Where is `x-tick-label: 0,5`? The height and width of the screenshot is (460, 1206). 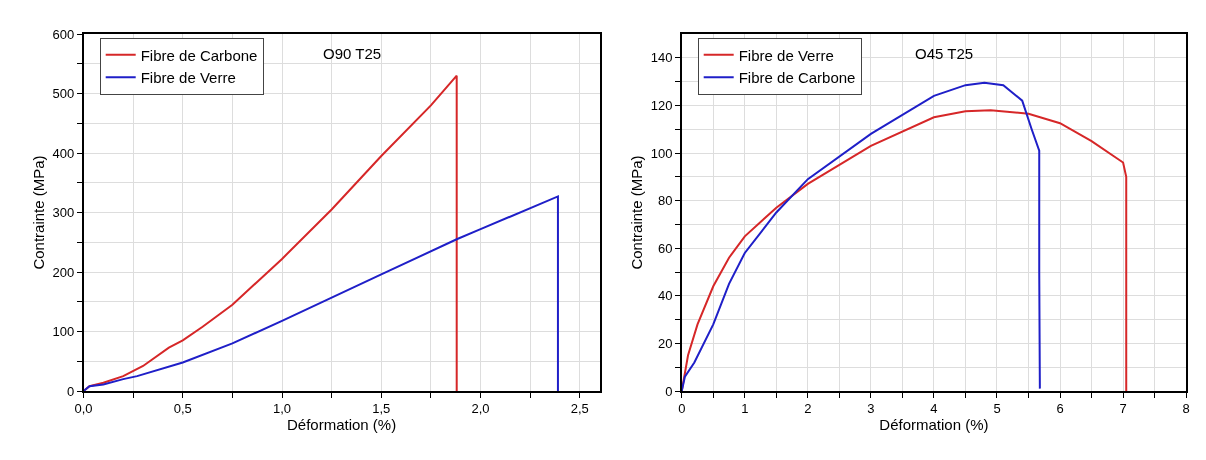
x-tick-label: 0,5 is located at coordinates (182, 409).